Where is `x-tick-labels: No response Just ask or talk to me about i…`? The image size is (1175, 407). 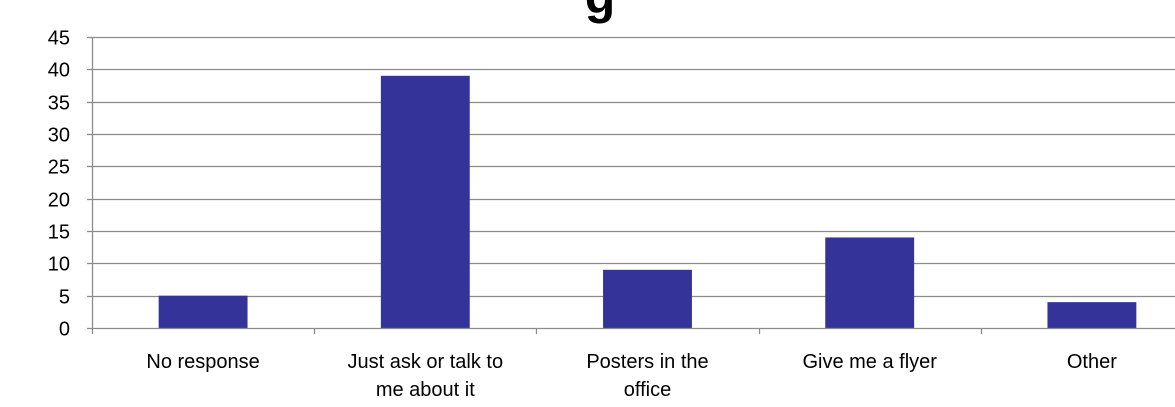
x-tick-labels: No response Just ask or talk to me about i… is located at coordinates (631, 376).